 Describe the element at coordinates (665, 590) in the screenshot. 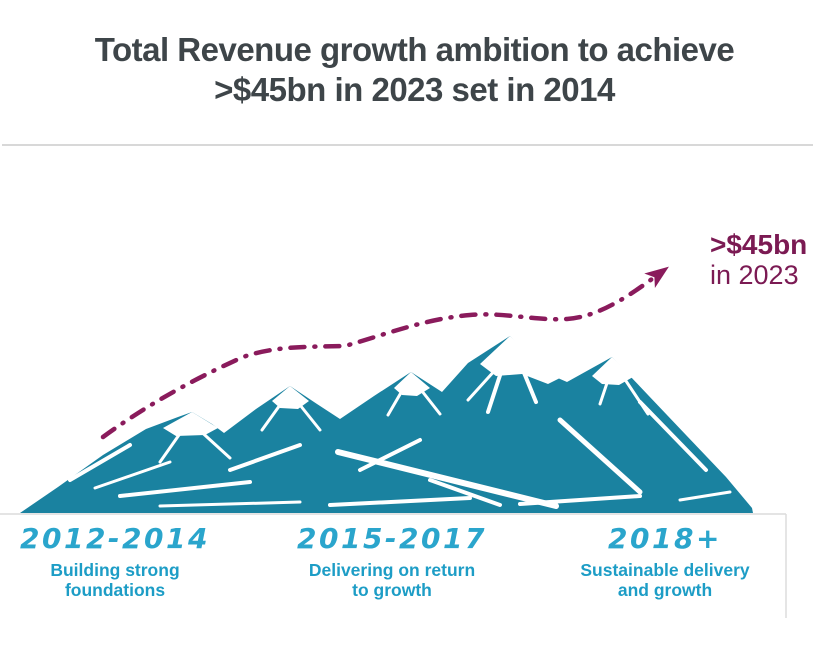

I see `phase-label-line2: and growth` at that location.